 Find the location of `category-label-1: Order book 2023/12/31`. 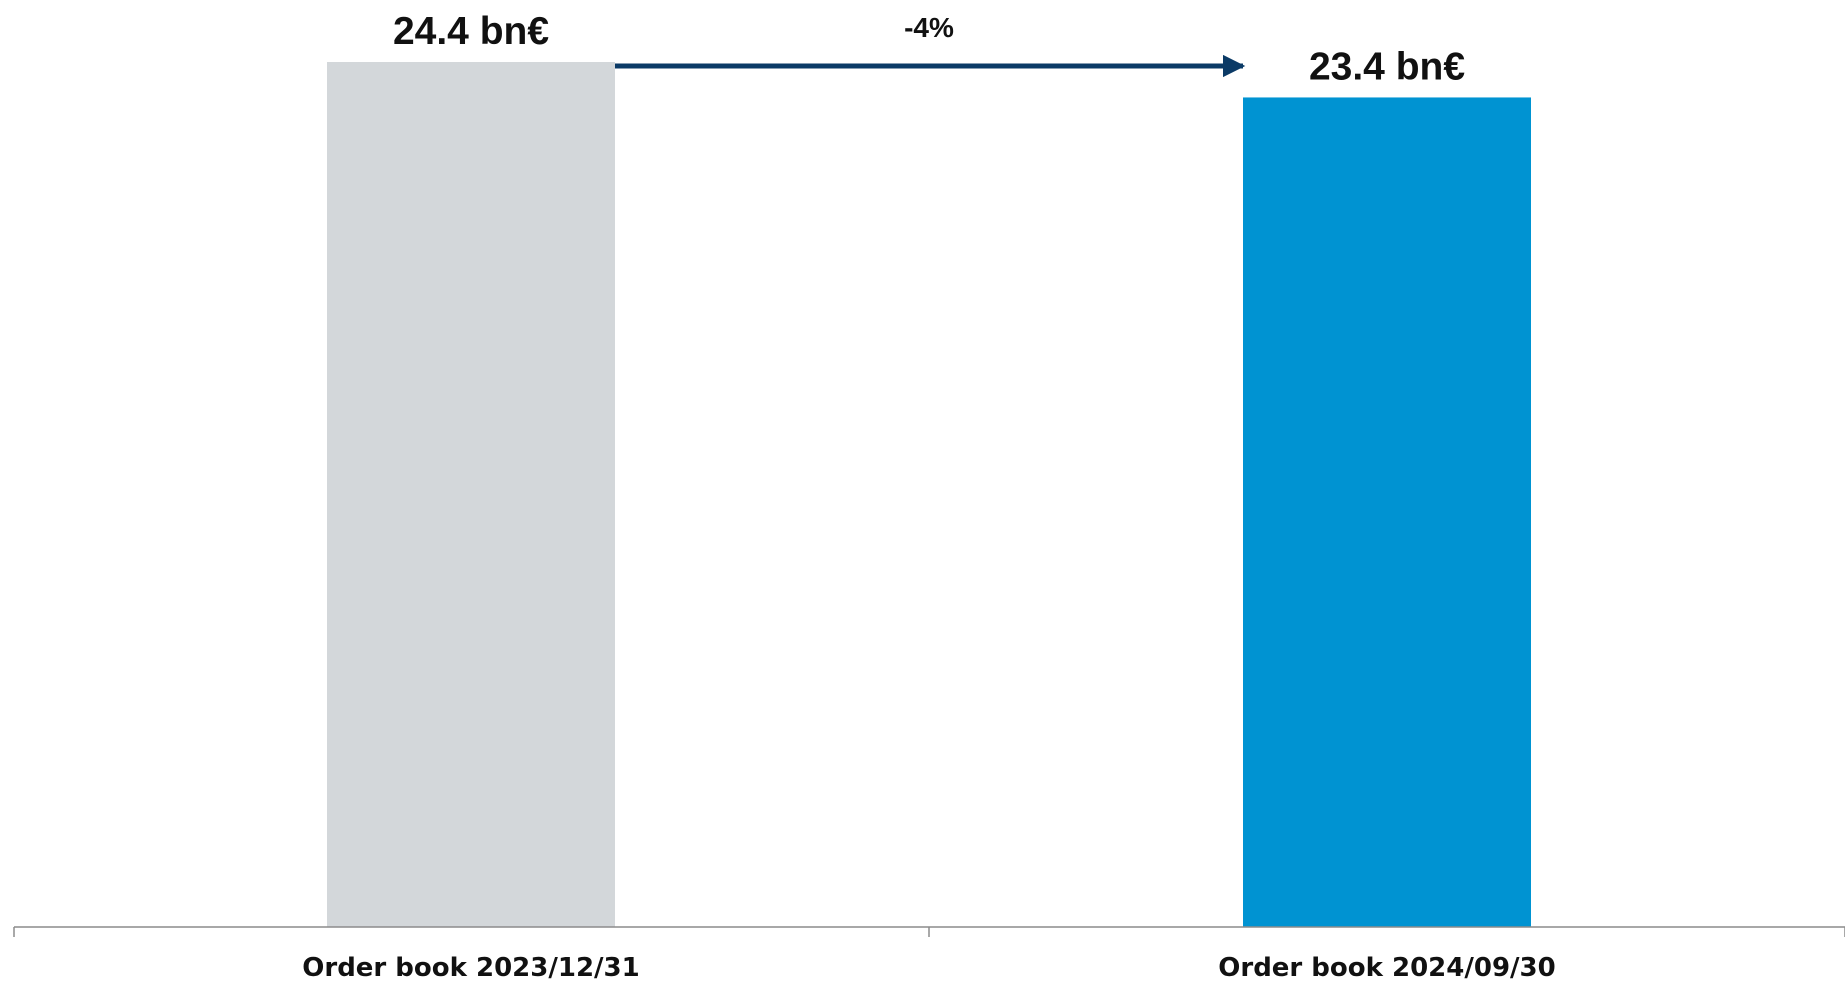

category-label-1: Order book 2023/12/31 is located at coordinates (470, 968).